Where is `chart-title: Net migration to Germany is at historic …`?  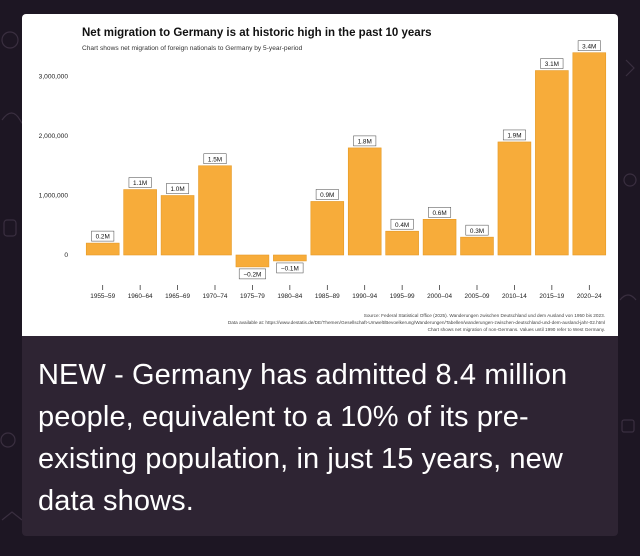 chart-title: Net migration to Germany is at historic … is located at coordinates (257, 33).